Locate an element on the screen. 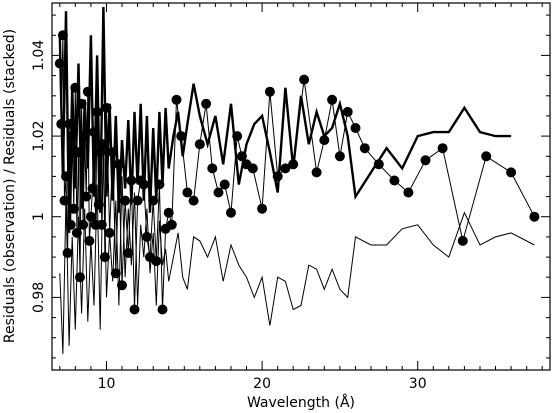  y-tick-label: 0.98 is located at coordinates (39, 297).